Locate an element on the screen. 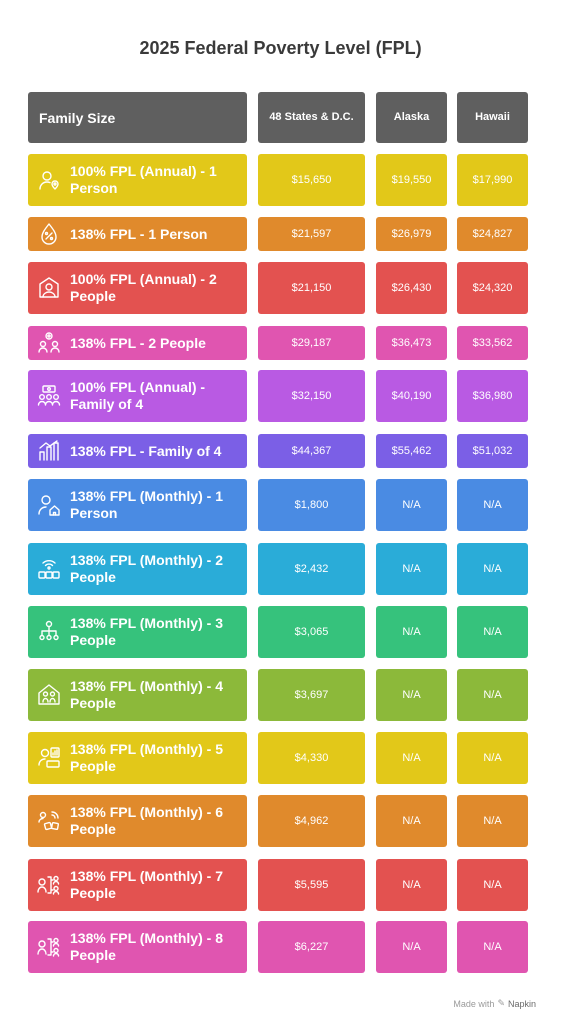 Image resolution: width=561 pixels, height=1024 pixels. napkin-brand: Napkin is located at coordinates (521, 1003).